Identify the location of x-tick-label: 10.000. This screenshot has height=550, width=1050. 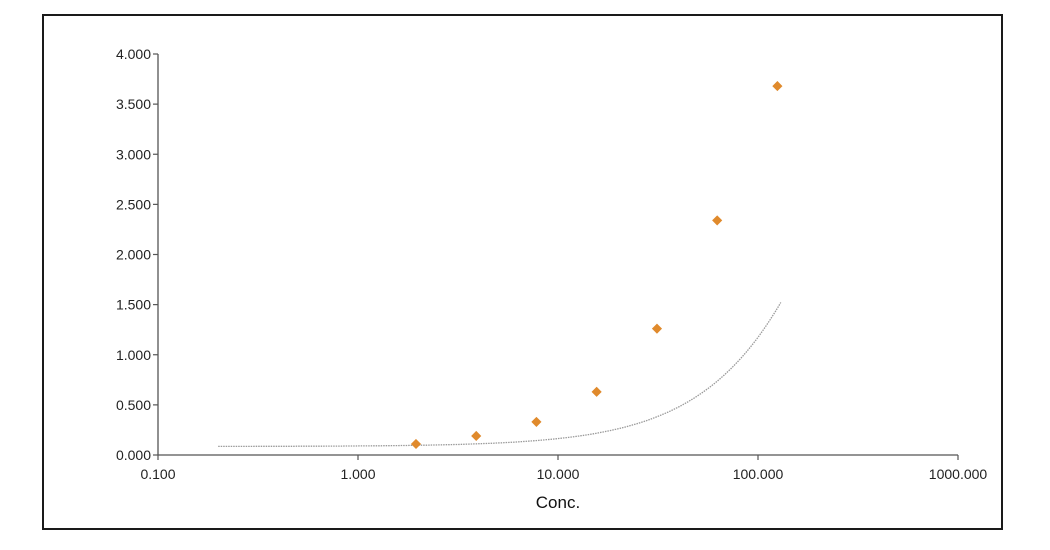
(558, 474).